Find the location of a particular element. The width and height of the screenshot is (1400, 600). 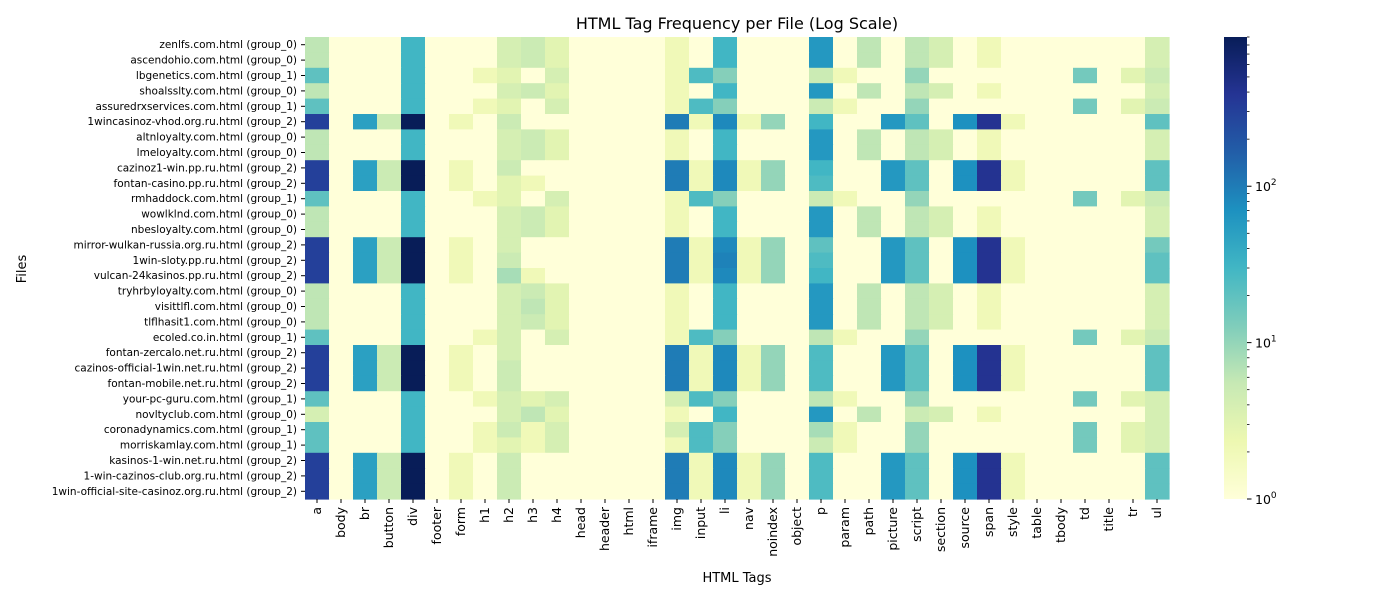

y-tick-label: shoalsslty.com.html (group_0) is located at coordinates (218, 91).